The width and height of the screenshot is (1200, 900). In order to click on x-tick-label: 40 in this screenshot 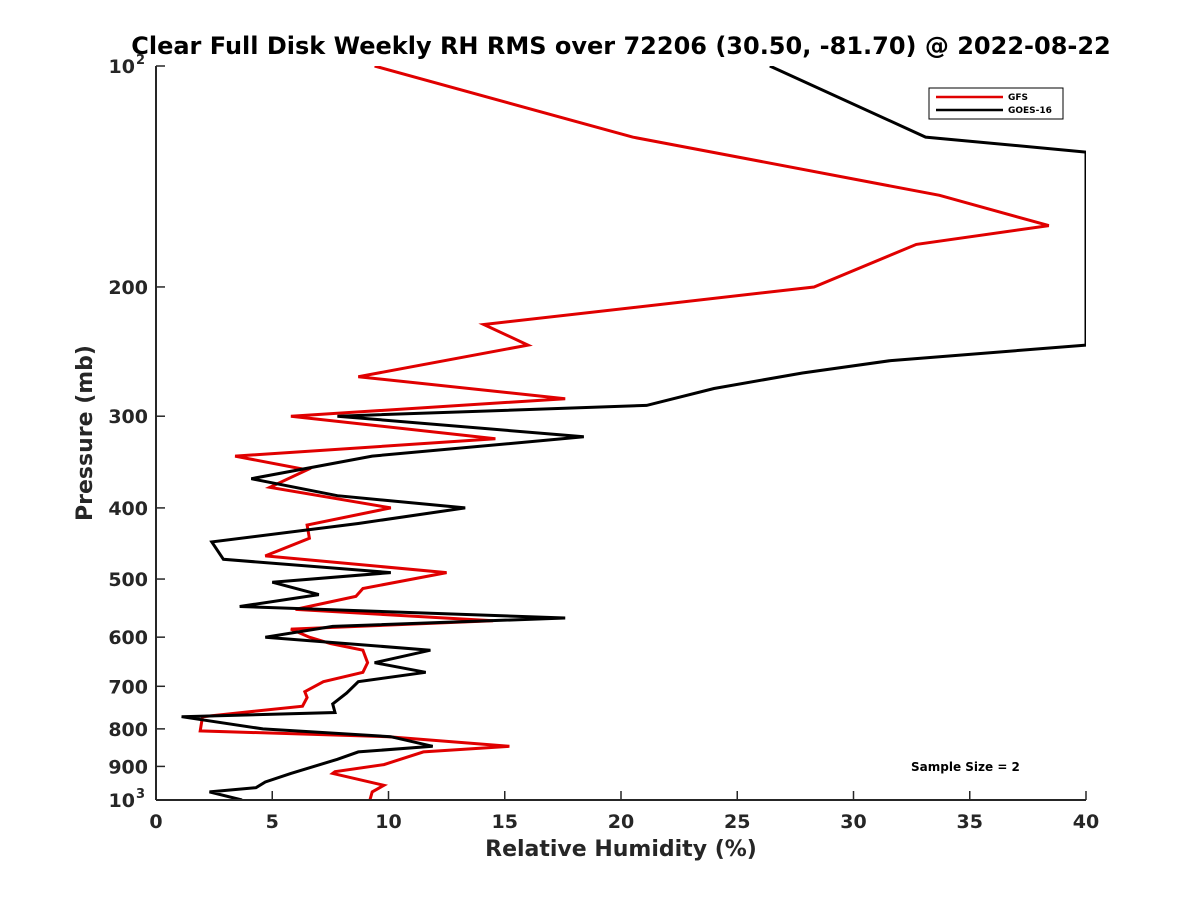, I will do `click(1086, 822)`.